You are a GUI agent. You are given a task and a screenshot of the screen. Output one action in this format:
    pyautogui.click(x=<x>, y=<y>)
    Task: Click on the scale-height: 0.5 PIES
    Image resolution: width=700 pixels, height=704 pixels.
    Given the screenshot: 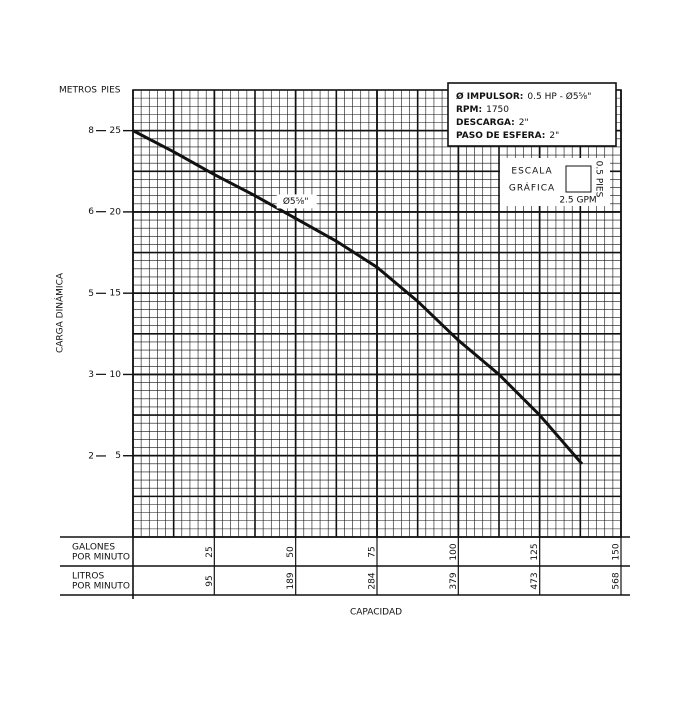 What is the action you would take?
    pyautogui.click(x=599, y=179)
    